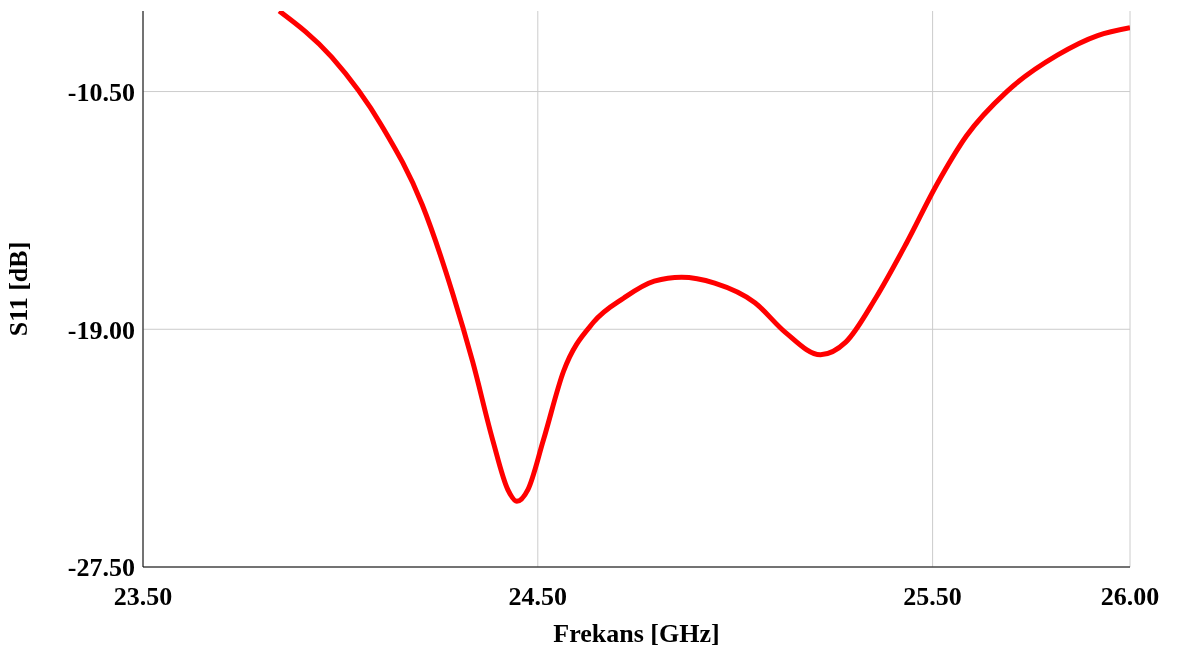 The width and height of the screenshot is (1180, 653). Describe the element at coordinates (101, 568) in the screenshot. I see `y-tick-label: -27.50` at that location.